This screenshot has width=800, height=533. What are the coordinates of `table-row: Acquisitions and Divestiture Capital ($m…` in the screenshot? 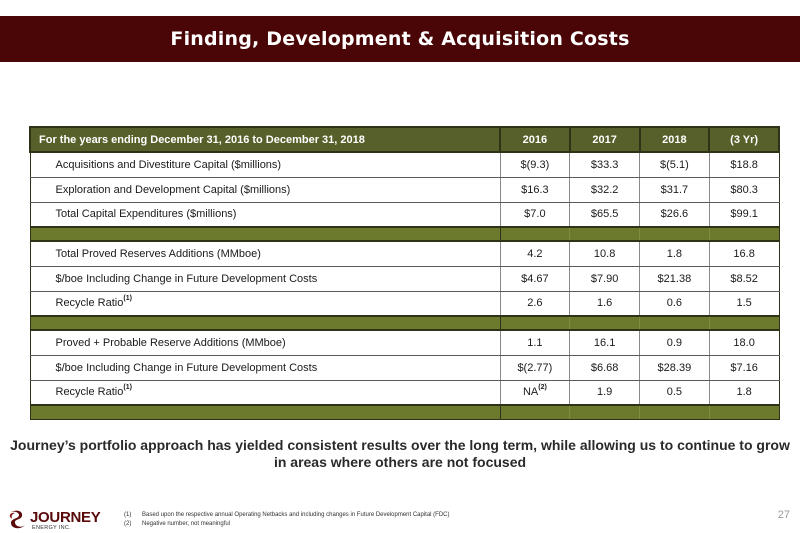 It's located at (404, 164).